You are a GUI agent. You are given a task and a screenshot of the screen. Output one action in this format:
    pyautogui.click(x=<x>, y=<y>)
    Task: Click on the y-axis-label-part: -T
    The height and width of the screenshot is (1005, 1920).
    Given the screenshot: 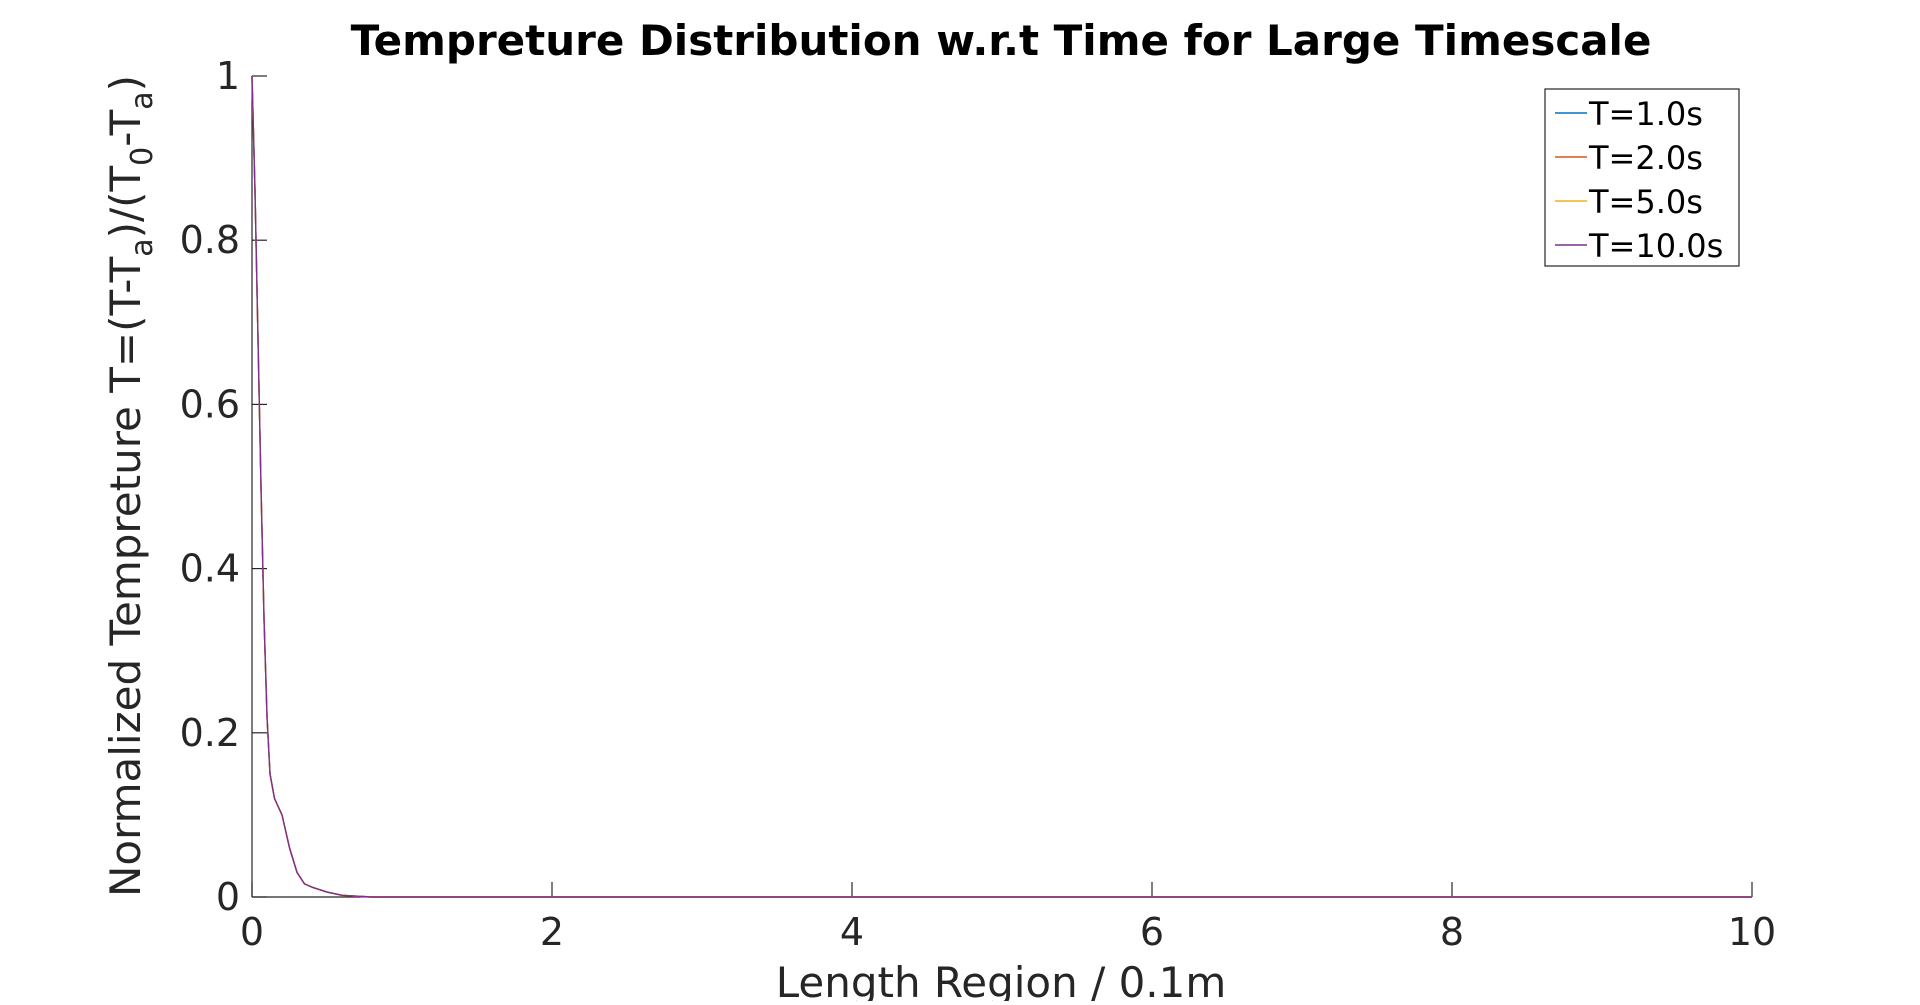 What is the action you would take?
    pyautogui.click(x=125, y=127)
    